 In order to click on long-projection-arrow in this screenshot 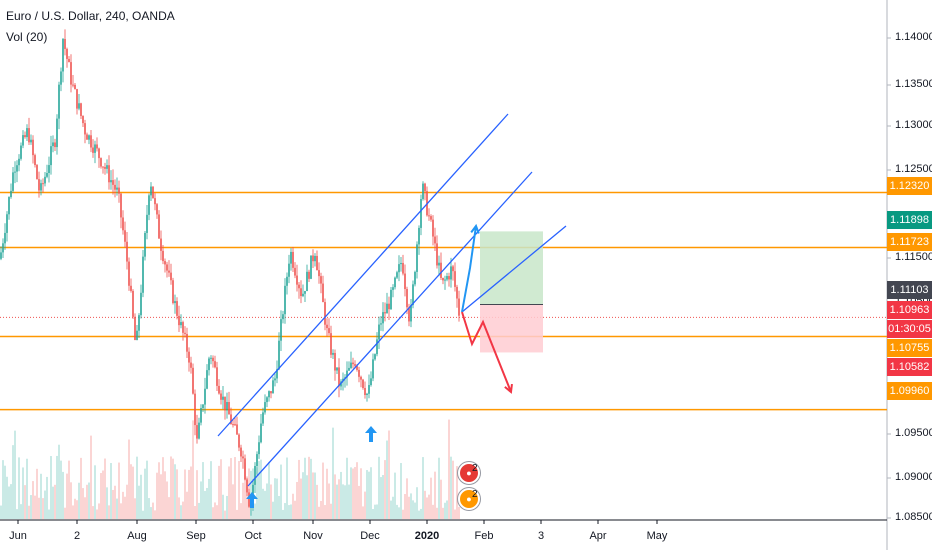, I will do `click(469, 269)`.